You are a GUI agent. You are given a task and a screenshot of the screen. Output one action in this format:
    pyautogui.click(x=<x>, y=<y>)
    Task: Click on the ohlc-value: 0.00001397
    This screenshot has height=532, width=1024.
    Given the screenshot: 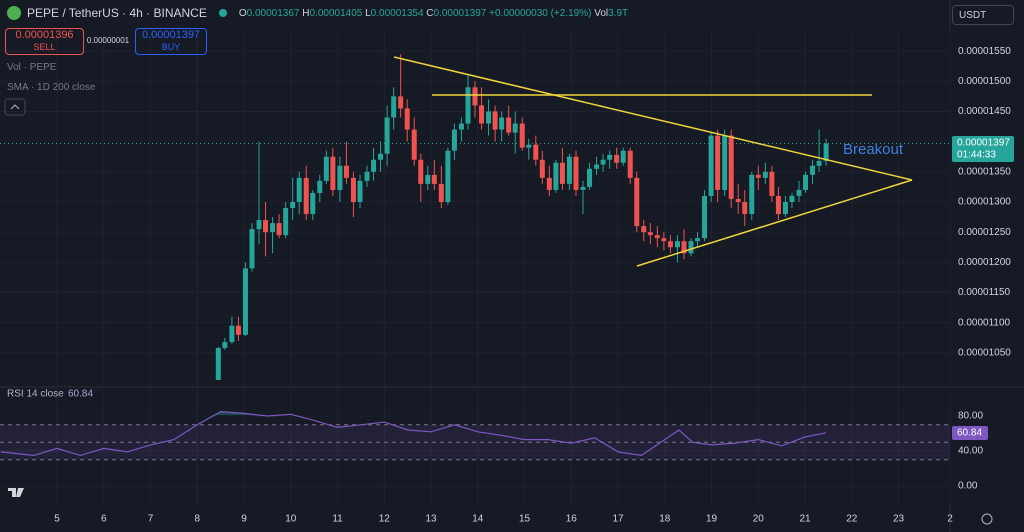 What is the action you would take?
    pyautogui.click(x=460, y=13)
    